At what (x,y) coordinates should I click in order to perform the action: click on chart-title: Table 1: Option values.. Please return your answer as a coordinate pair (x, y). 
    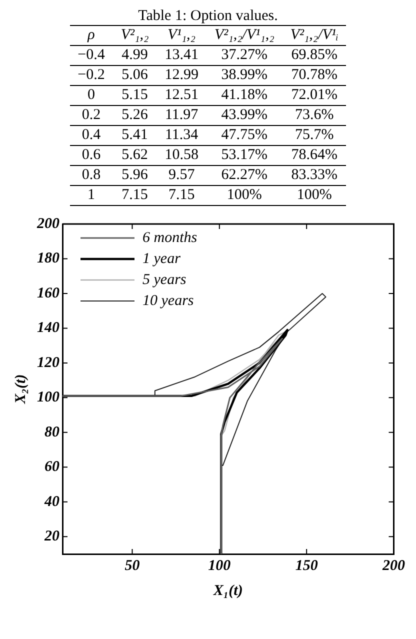
    Looking at the image, I should click on (208, 16).